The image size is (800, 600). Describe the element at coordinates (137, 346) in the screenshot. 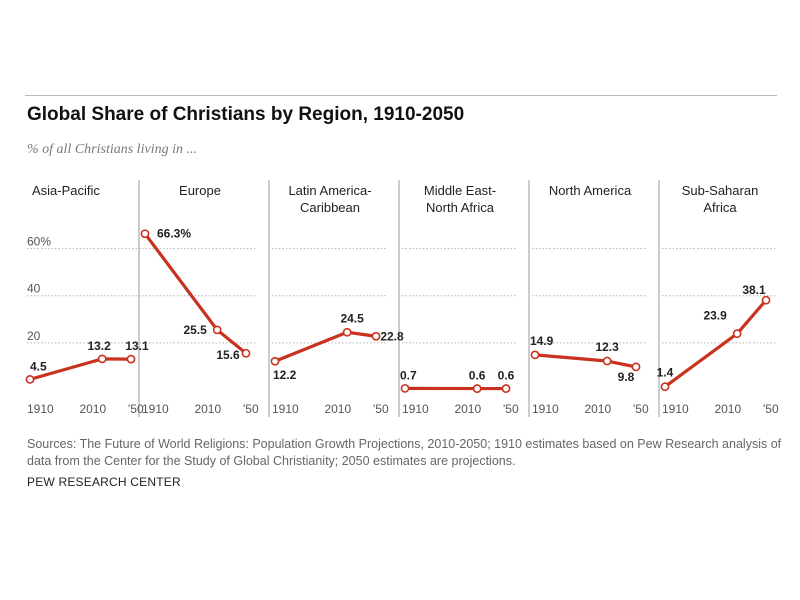

I see `data-label: 13.1` at that location.